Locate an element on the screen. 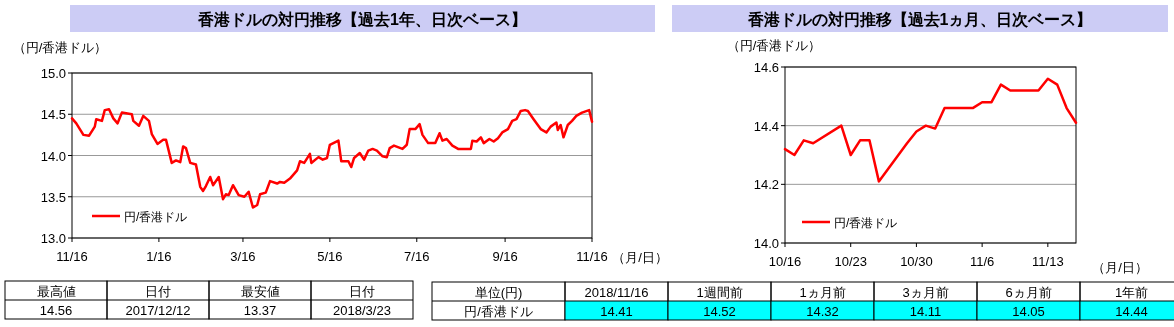 The width and height of the screenshot is (1174, 327). text: 14.11 is located at coordinates (925, 311).